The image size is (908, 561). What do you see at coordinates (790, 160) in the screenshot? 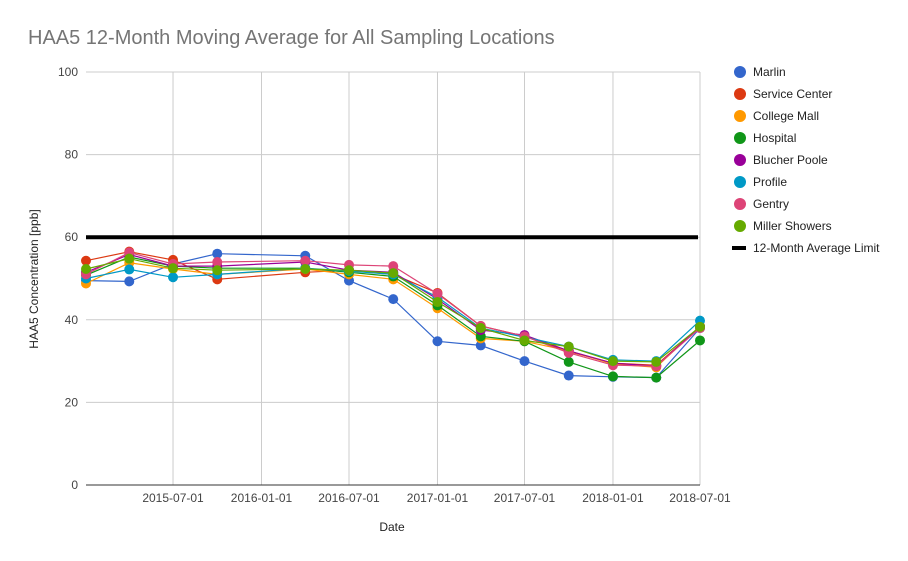
I see `legend-label-blucher-poole: Blucher Poole` at bounding box center [790, 160].